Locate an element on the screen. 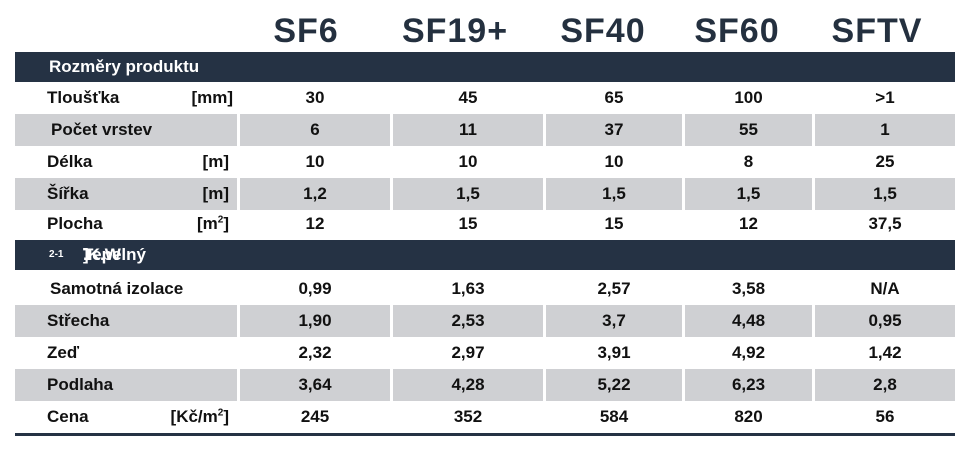 This screenshot has width=970, height=456. unit-text: [m is located at coordinates (207, 223).